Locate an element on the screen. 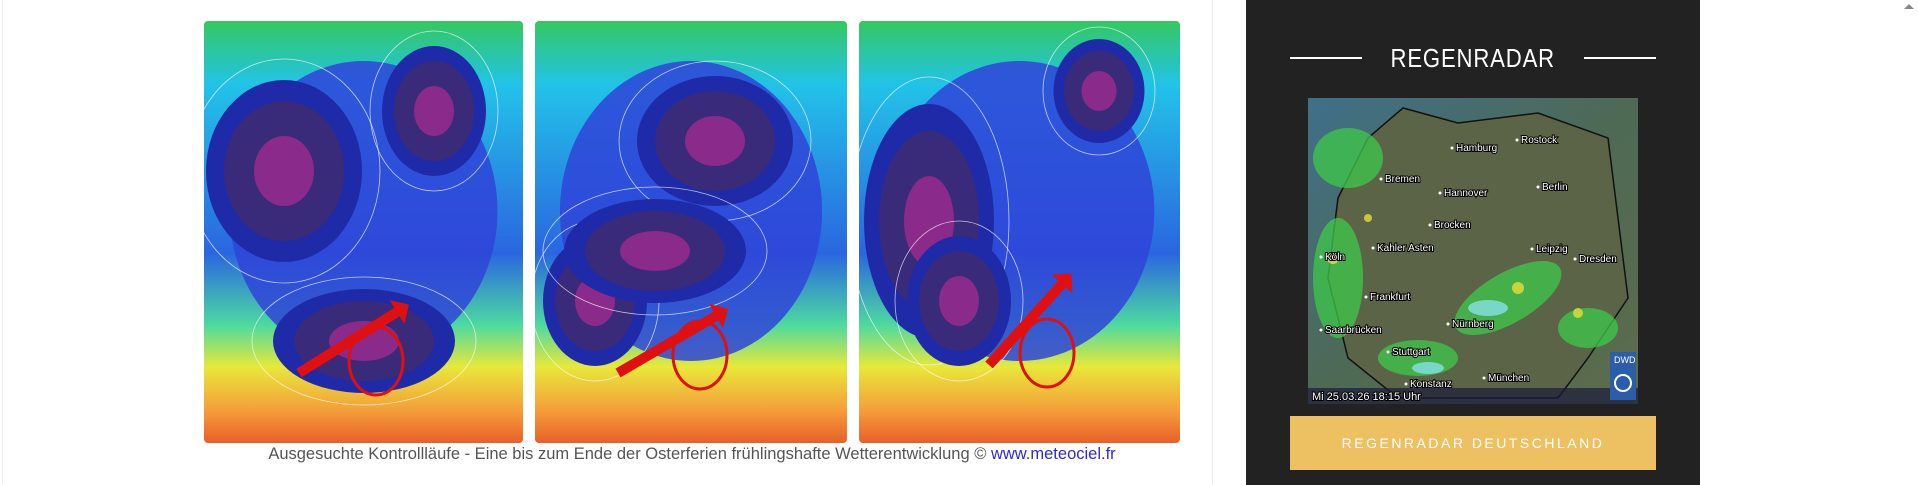  city-label: Saarbrücken is located at coordinates (1353, 330).